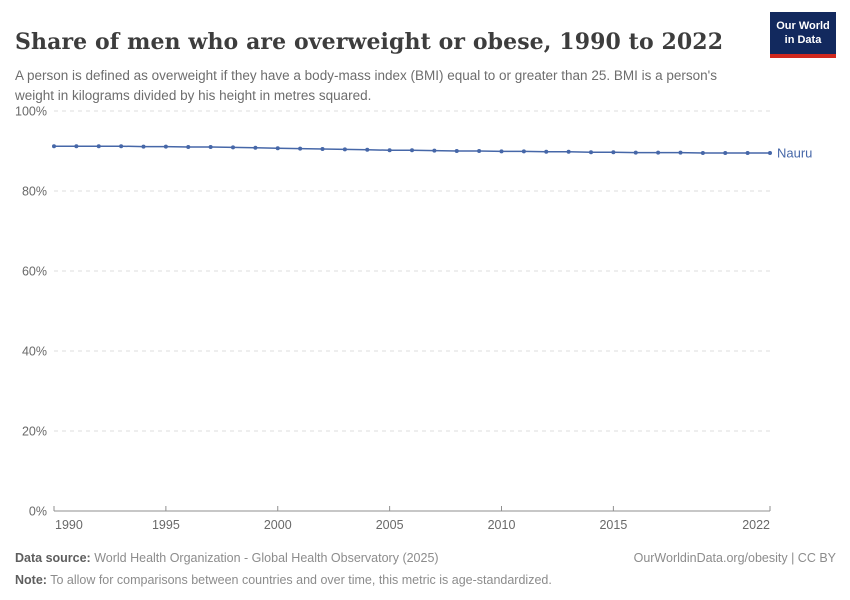  Describe the element at coordinates (367, 149) in the screenshot. I see `data-point-nauru-2004` at that location.